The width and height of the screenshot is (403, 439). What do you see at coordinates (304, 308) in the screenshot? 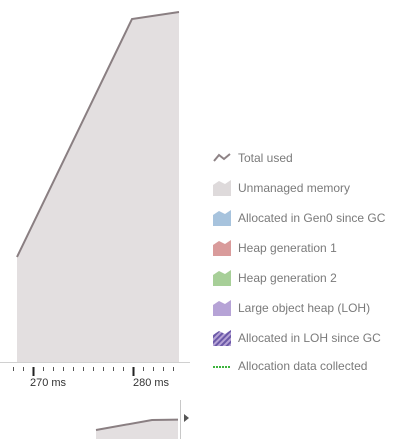
I see `legend-label: Large object heap (LOH)` at bounding box center [304, 308].